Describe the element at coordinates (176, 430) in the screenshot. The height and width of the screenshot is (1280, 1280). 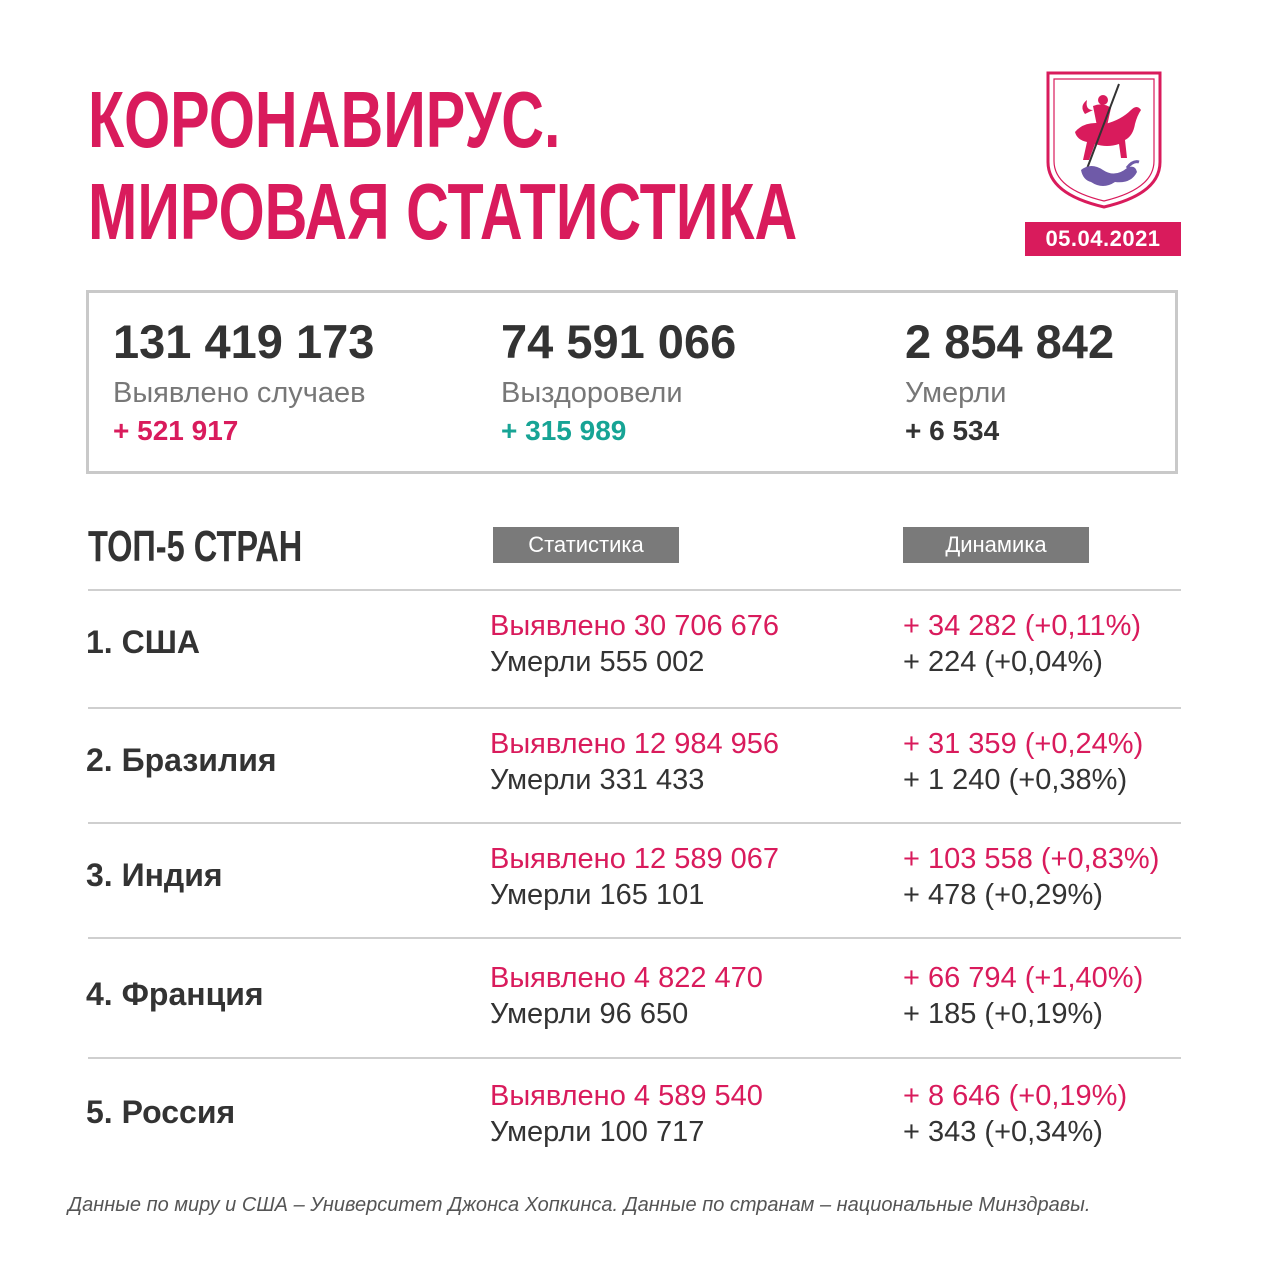
I see `cases-delta: + 521 917` at that location.